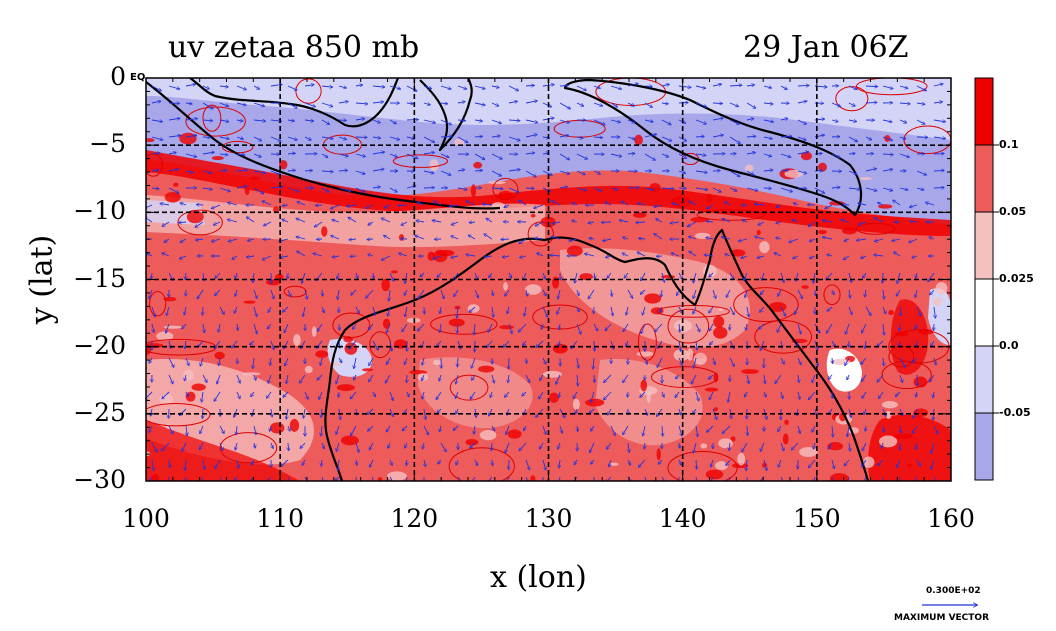 This screenshot has width=1056, height=631. I want to click on colorbar-swatch, so click(984, 312).